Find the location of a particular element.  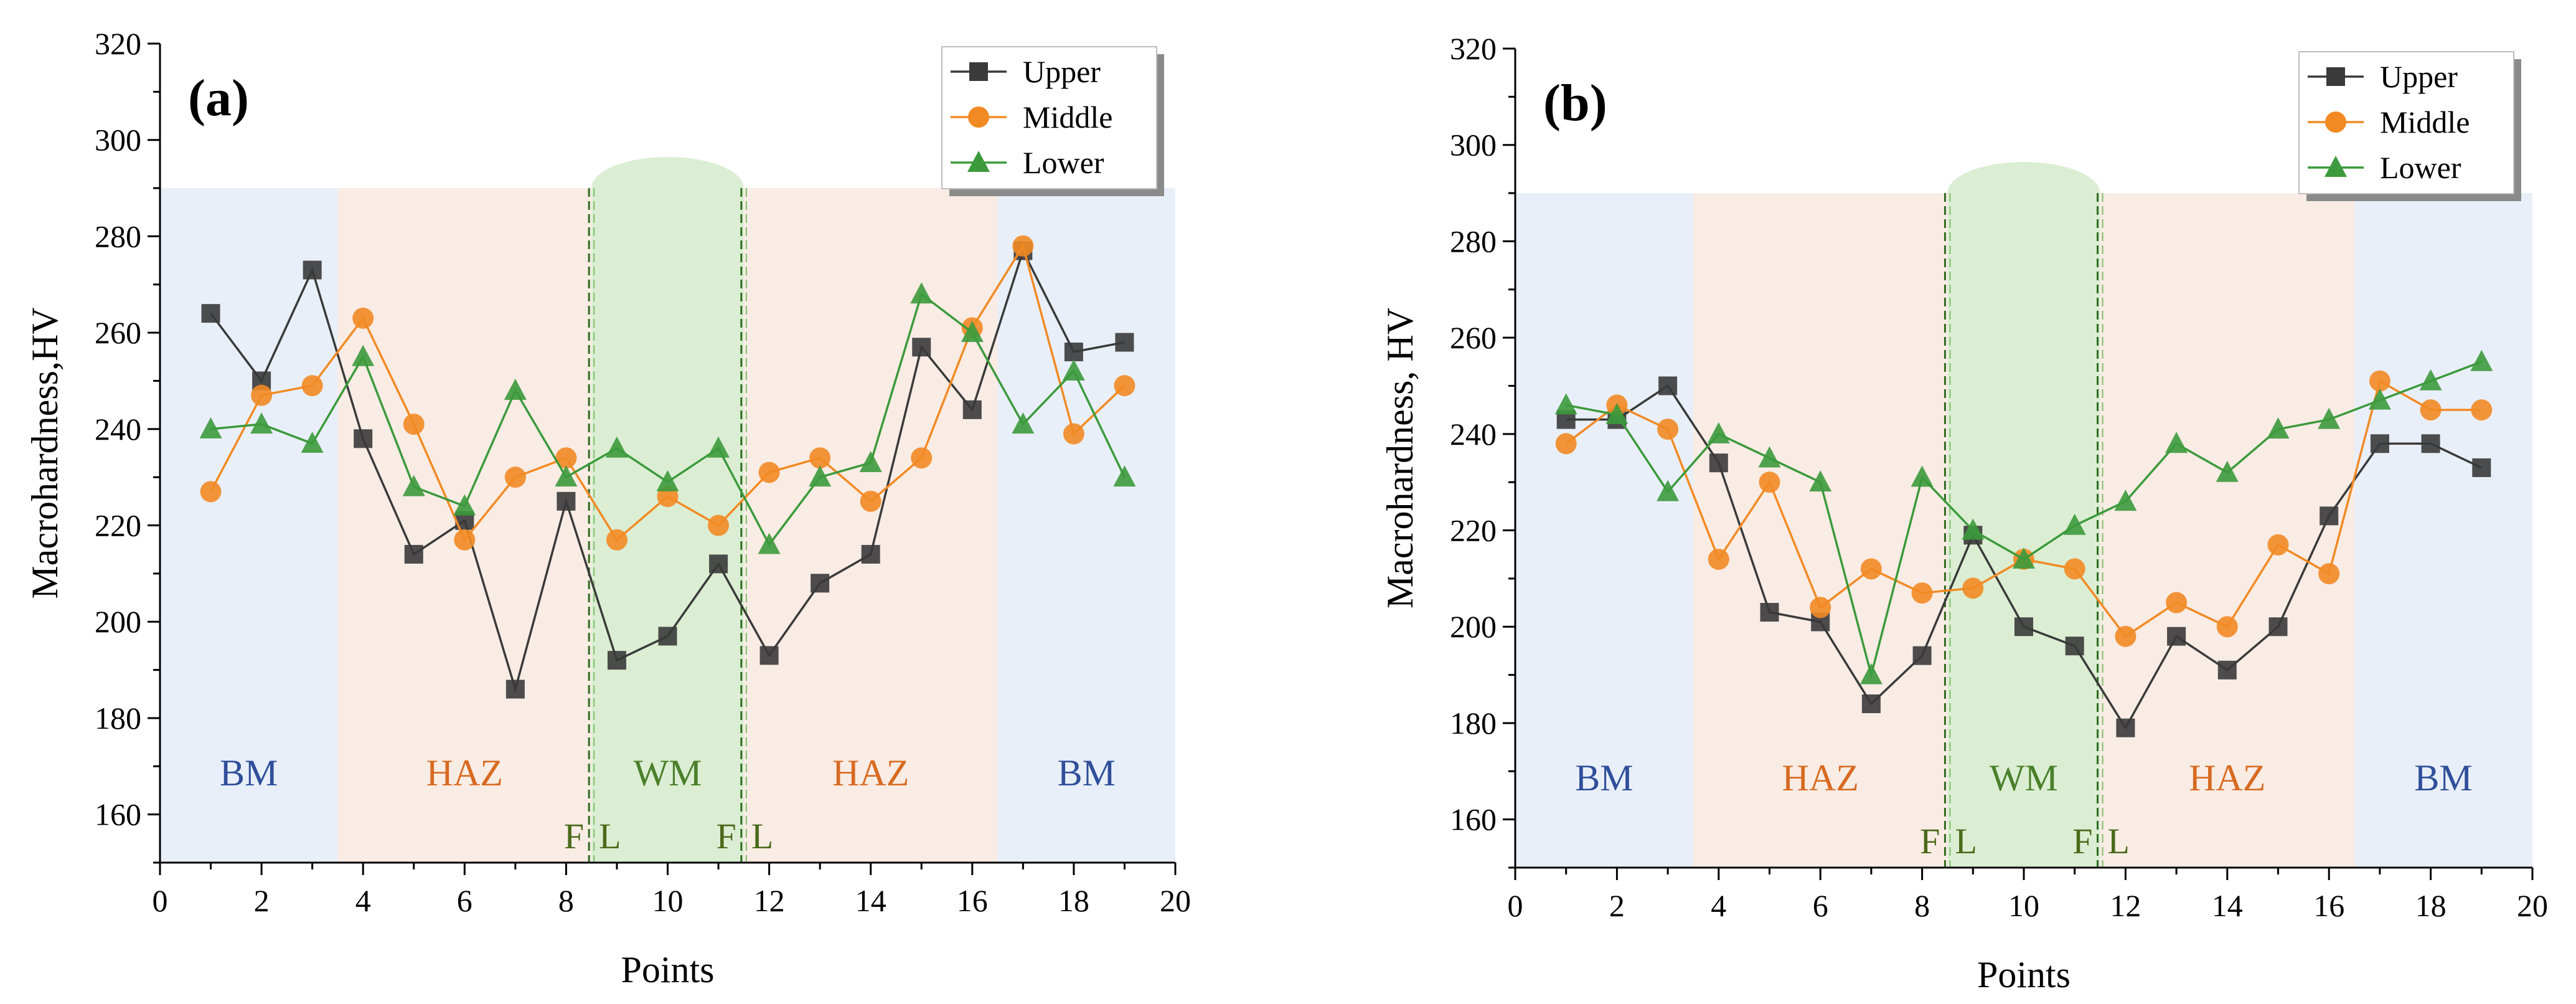

x-tick-label-3: 6 is located at coordinates (464, 900).